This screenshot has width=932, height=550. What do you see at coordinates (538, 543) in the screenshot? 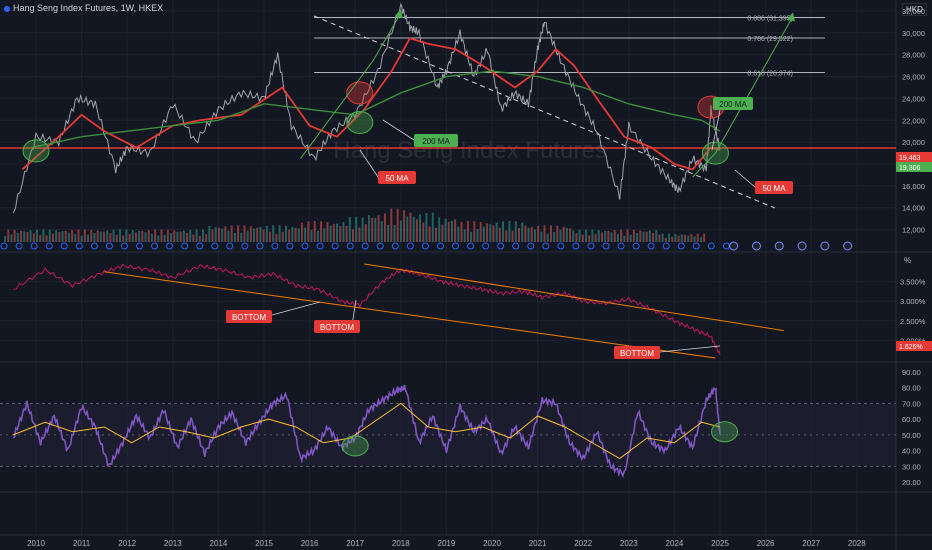
I see `x-tick-2021: 2021` at bounding box center [538, 543].